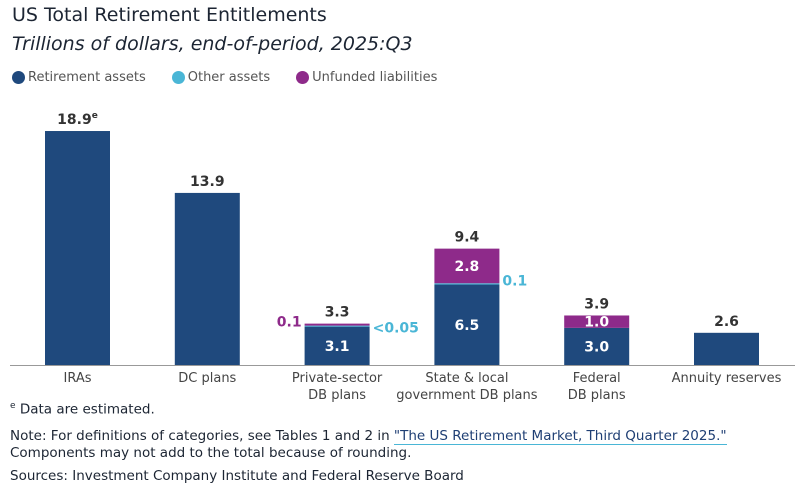  Describe the element at coordinates (467, 395) in the screenshot. I see `x-tick-label: government DB plans` at that location.